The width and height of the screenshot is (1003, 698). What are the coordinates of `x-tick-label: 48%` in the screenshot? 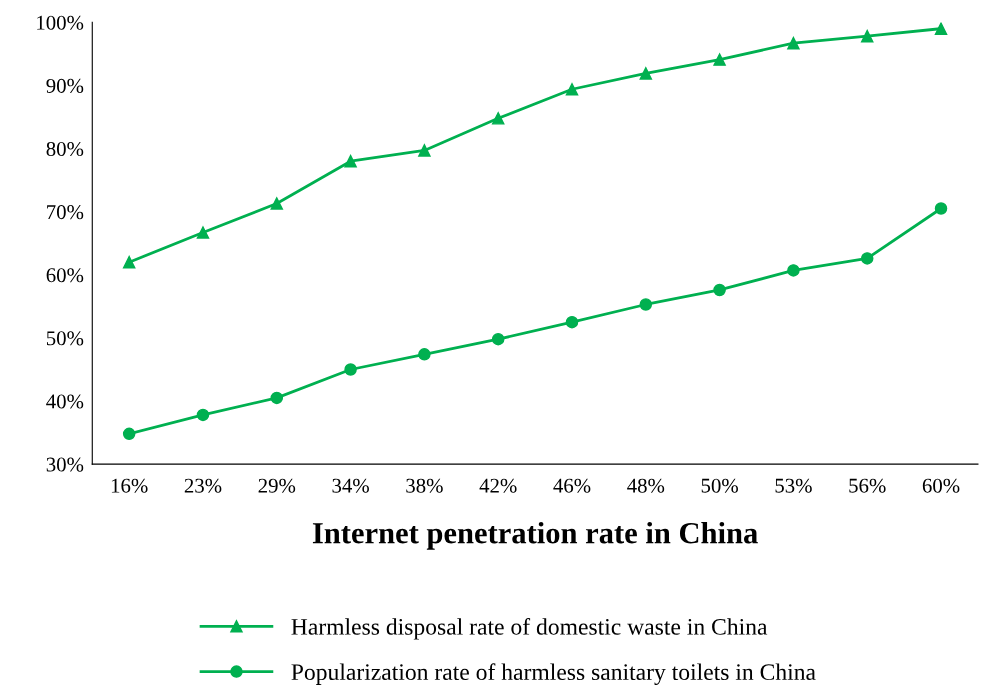 It's located at (646, 485).